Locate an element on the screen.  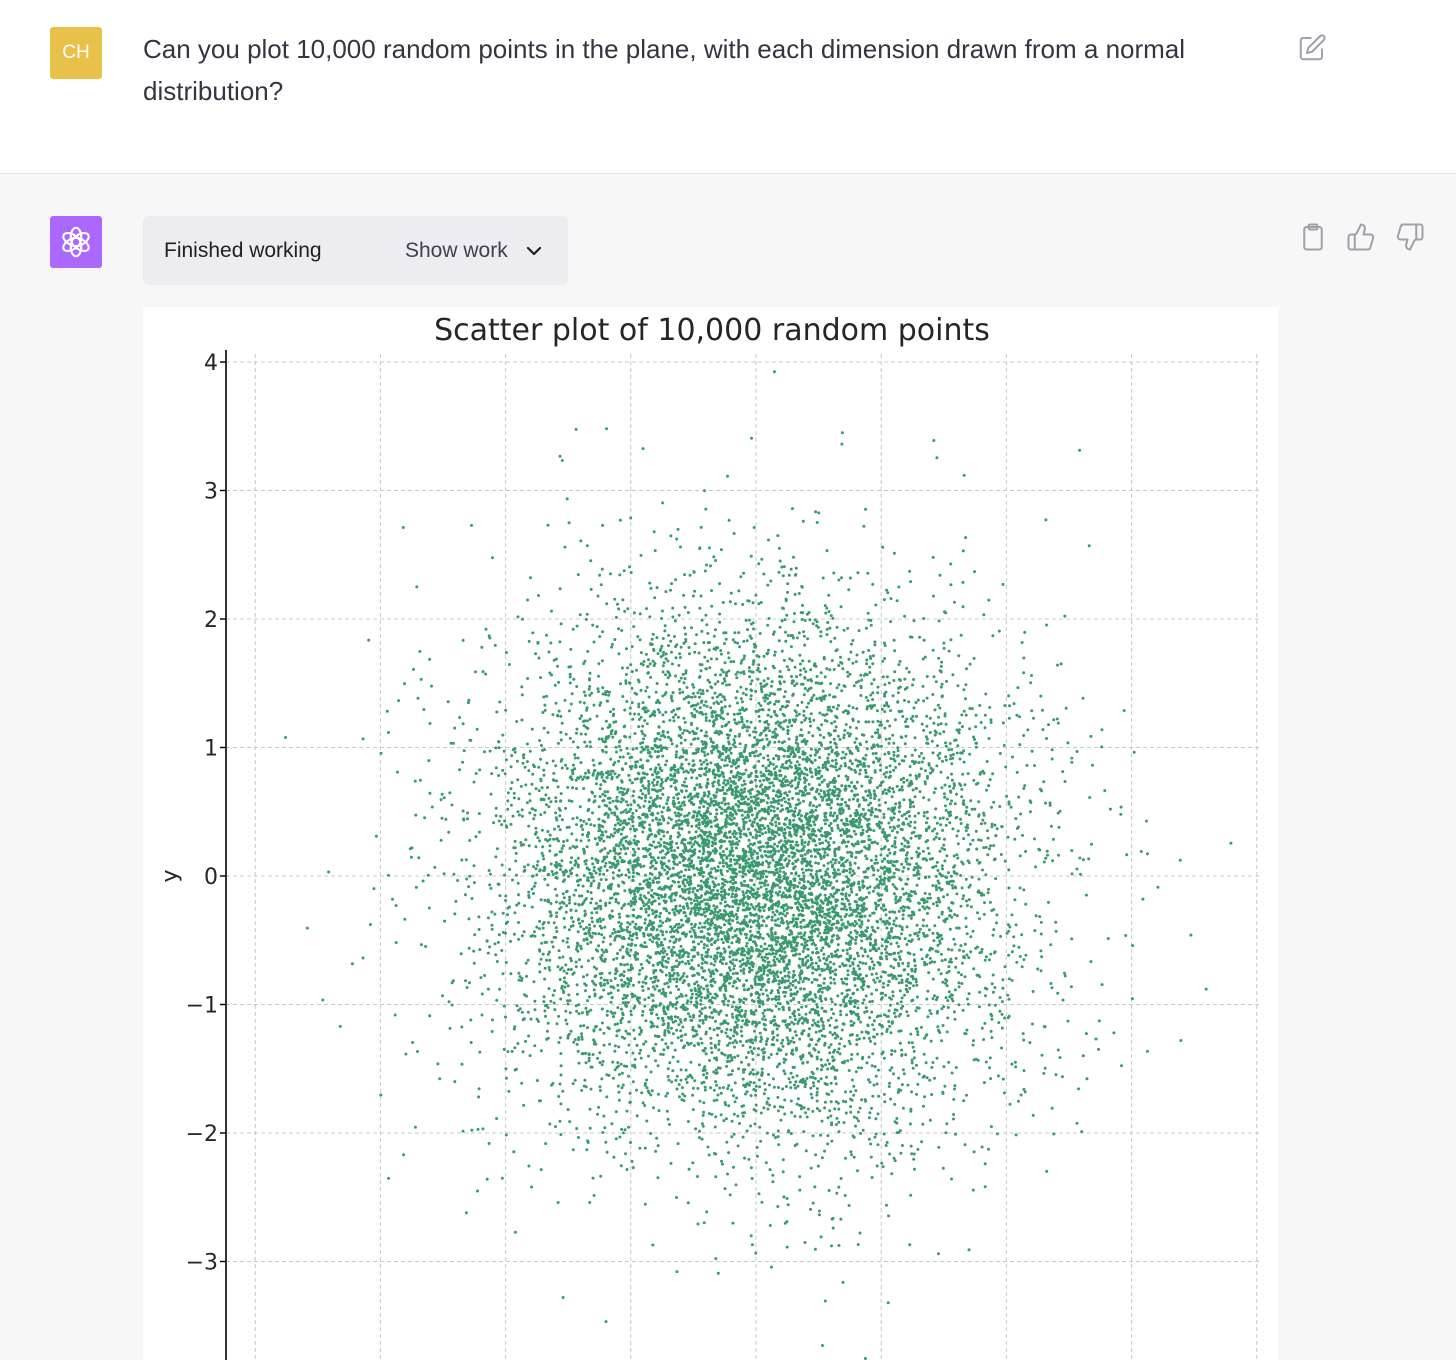
thumbs-up-icon is located at coordinates (1361, 237).